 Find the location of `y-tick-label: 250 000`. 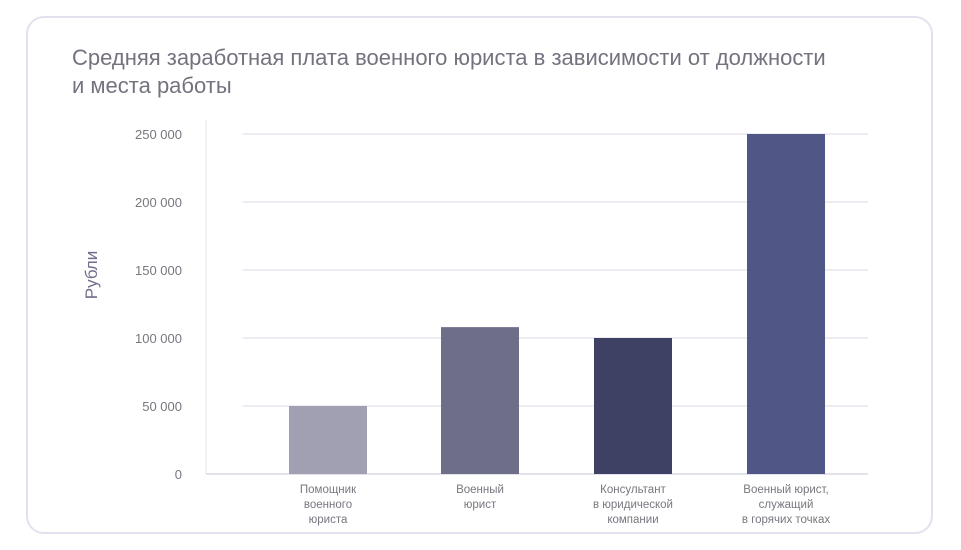

y-tick-label: 250 000 is located at coordinates (158, 134).